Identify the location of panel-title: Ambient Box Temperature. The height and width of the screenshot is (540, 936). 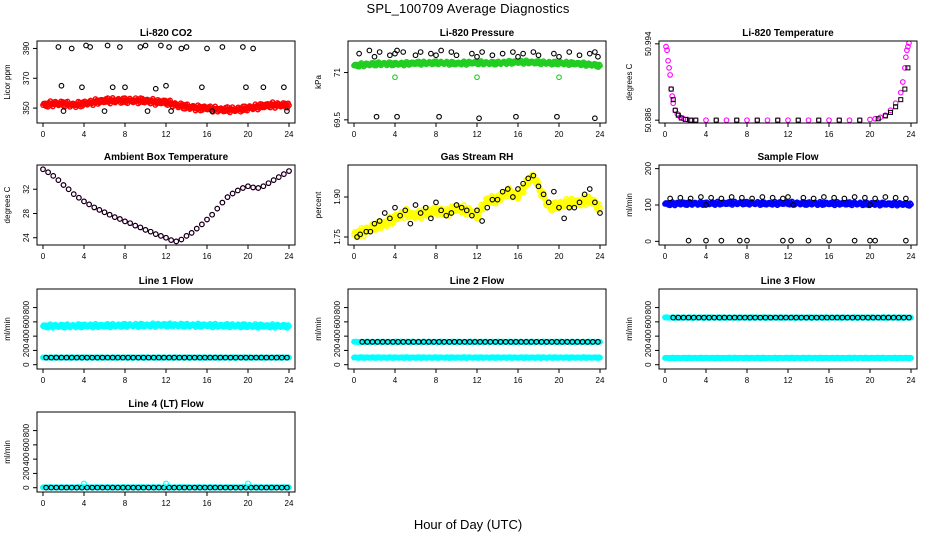
(166, 157).